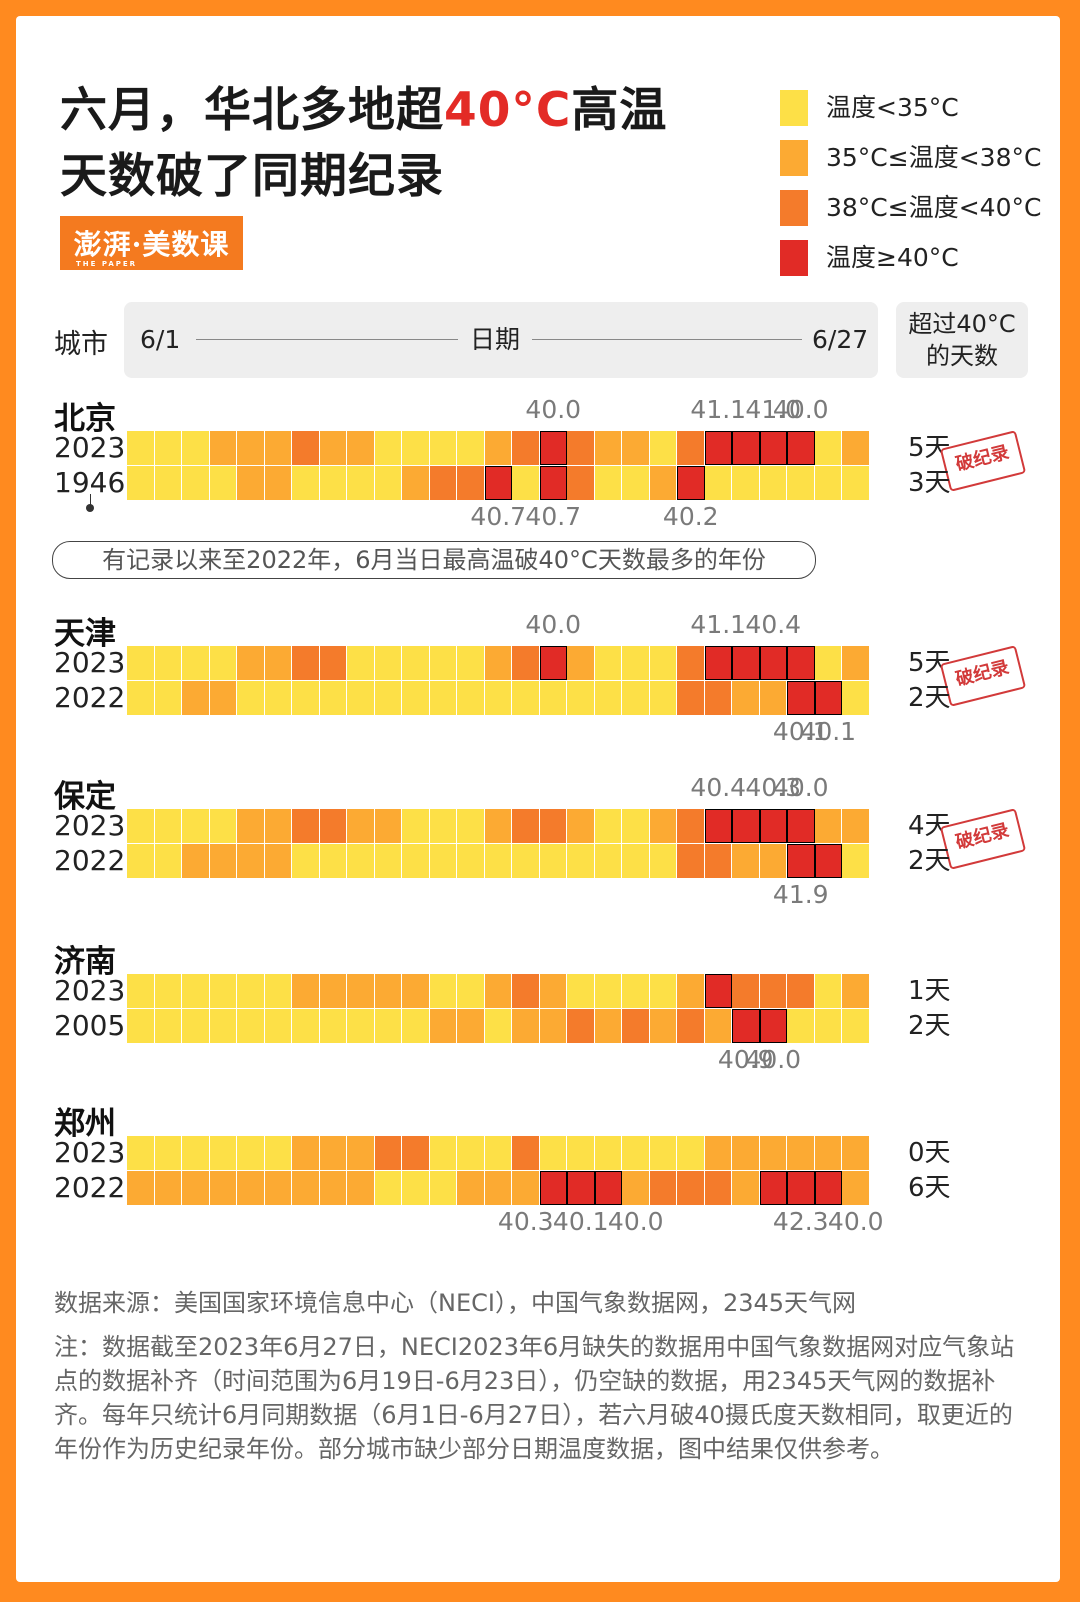 The height and width of the screenshot is (1602, 1080). What do you see at coordinates (85, 797) in the screenshot?
I see `city-name: 保定` at bounding box center [85, 797].